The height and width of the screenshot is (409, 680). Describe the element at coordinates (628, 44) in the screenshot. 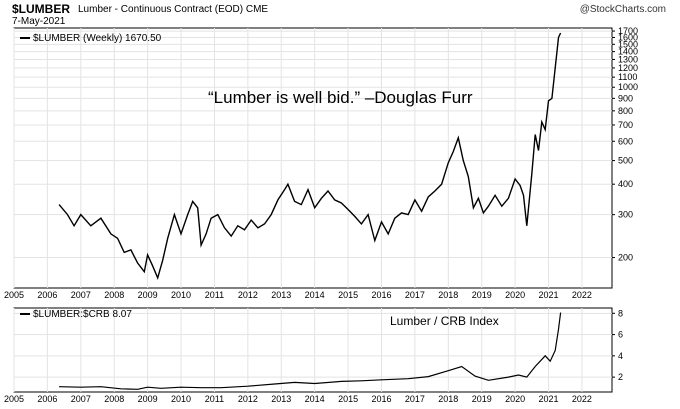

I see `main-y-tick-label: 1500` at that location.